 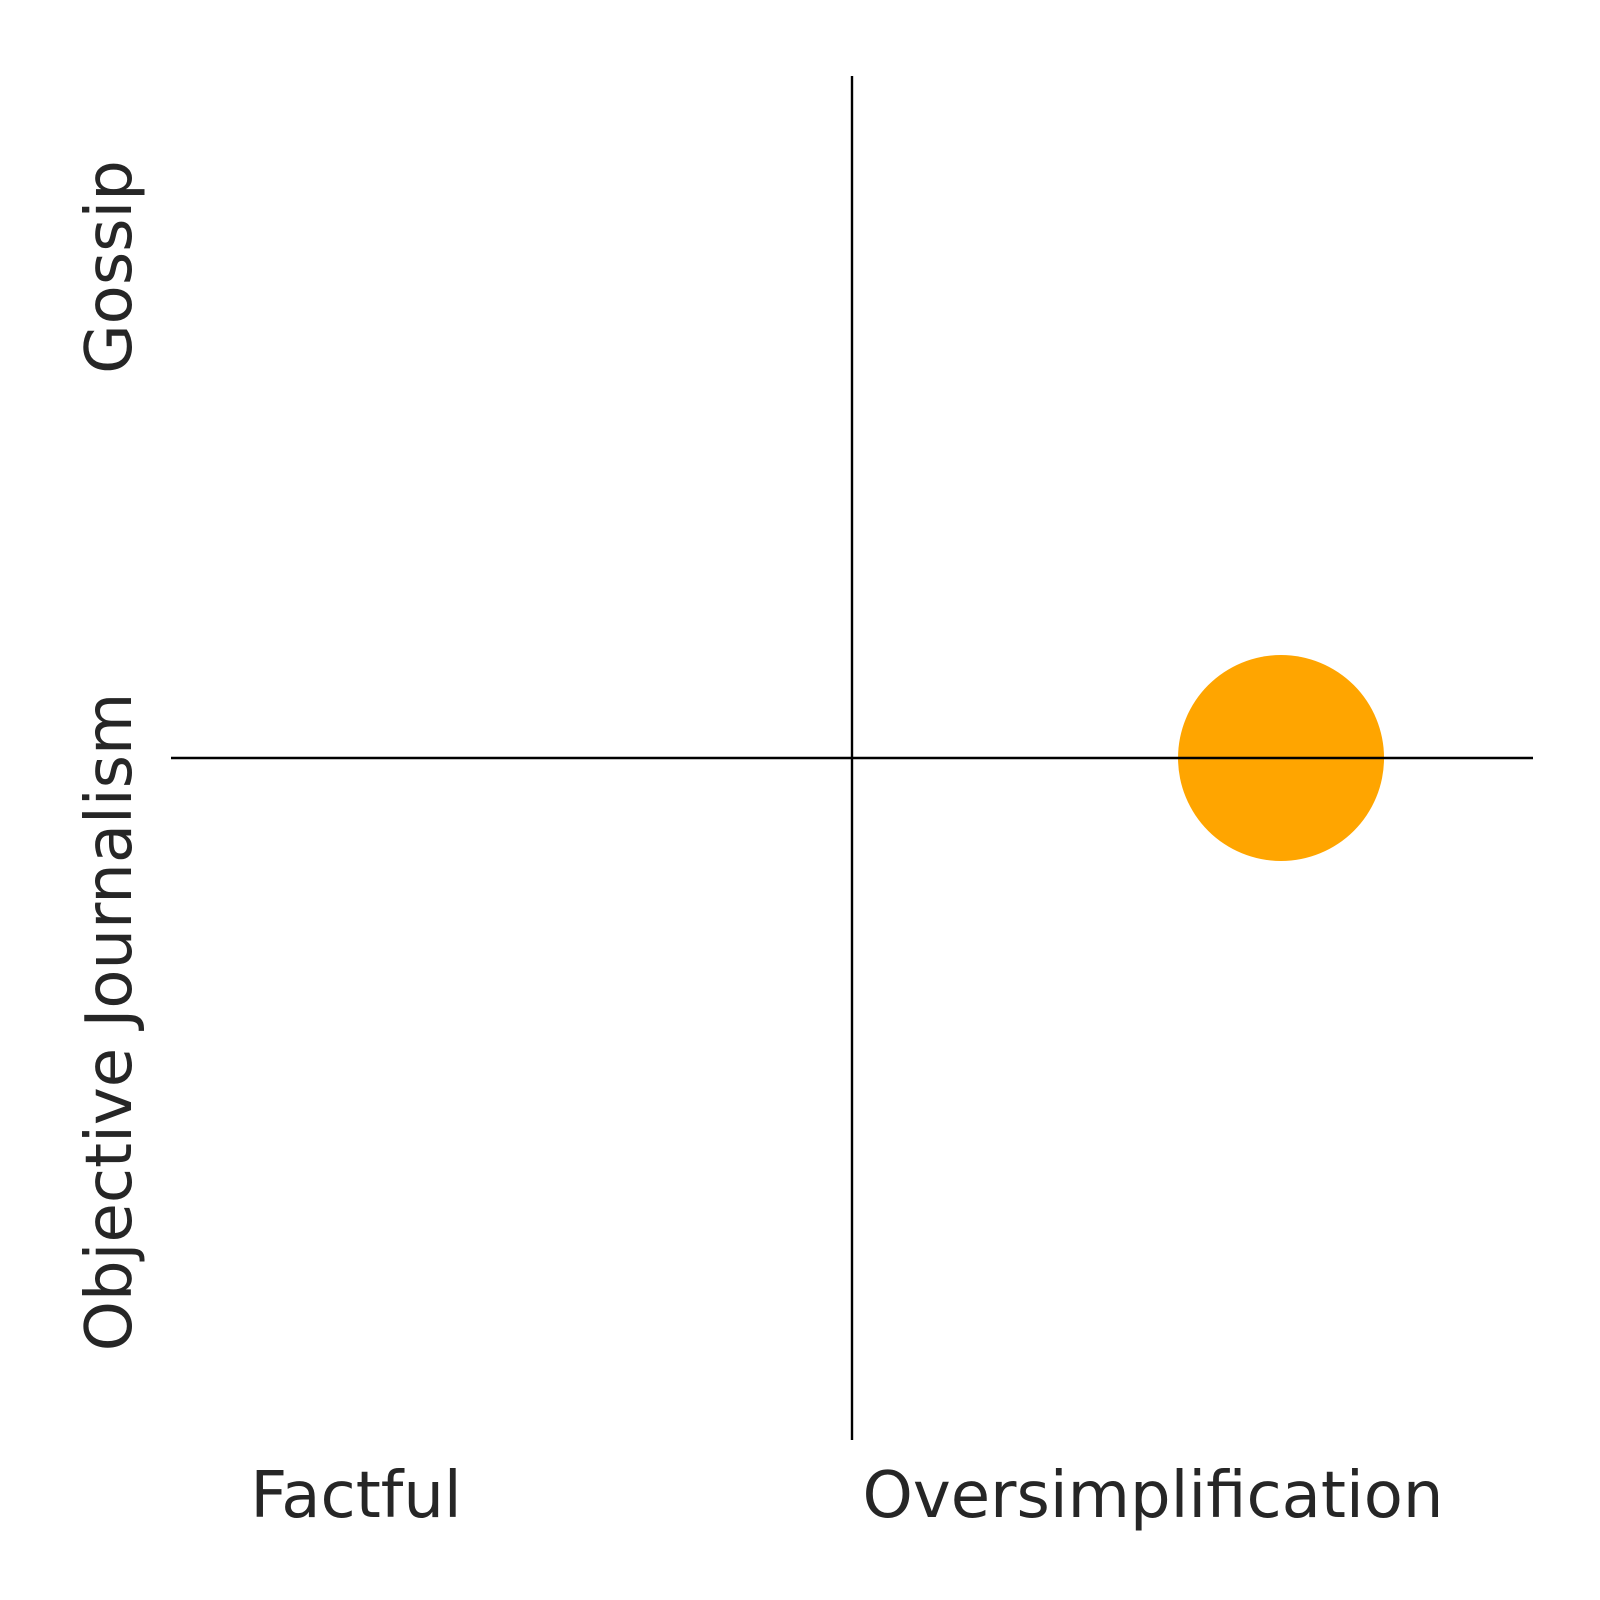 What do you see at coordinates (110, 267) in the screenshot?
I see `y-label-high: Gossip` at bounding box center [110, 267].